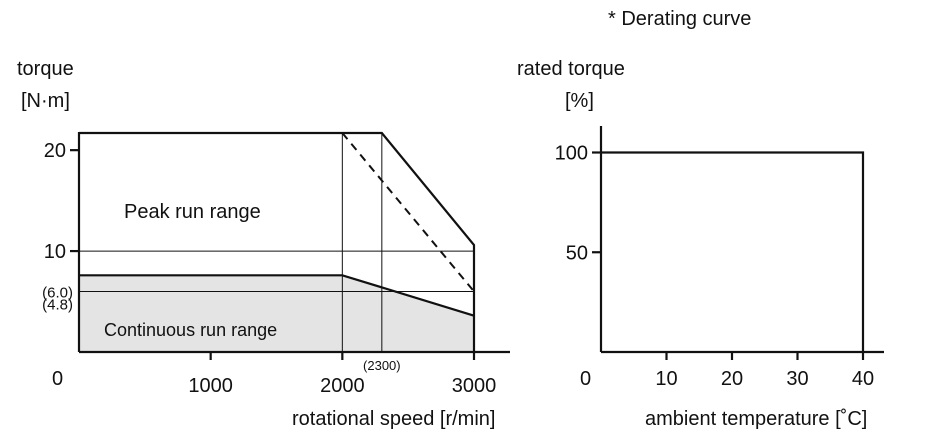  What do you see at coordinates (679, 19) in the screenshot?
I see `derating-note: * Derating curve` at bounding box center [679, 19].